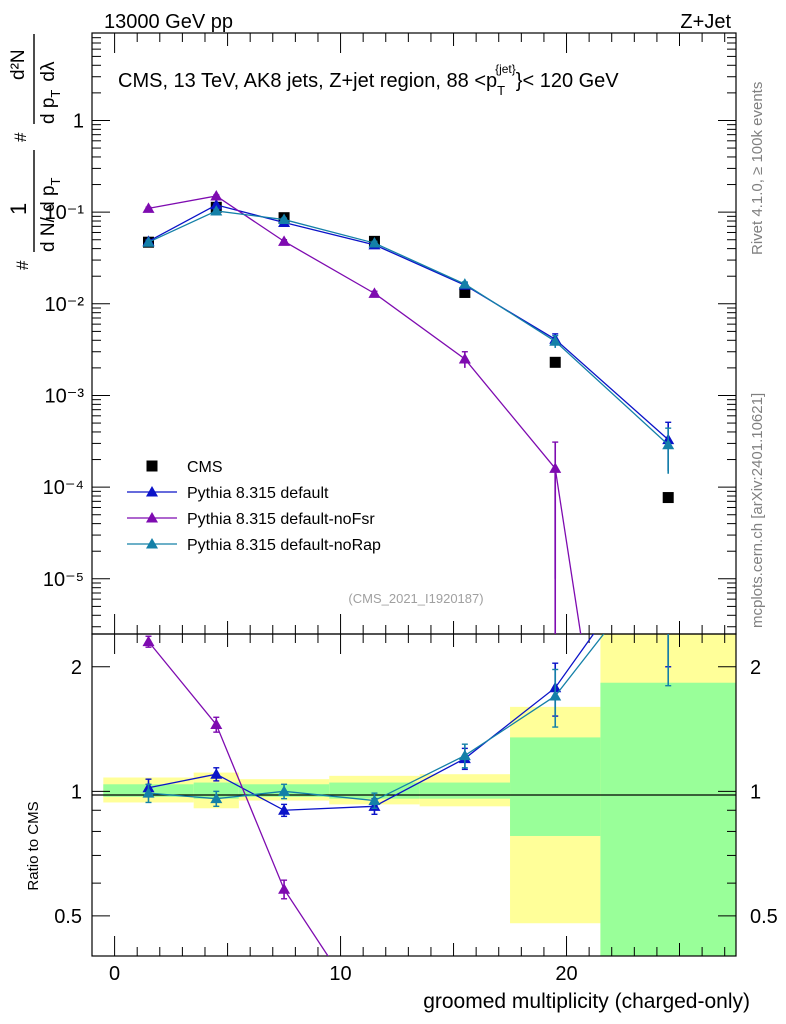 The width and height of the screenshot is (786, 1024). I want to click on main-ytick-label-1: 10⁻¹, so click(65, 213).